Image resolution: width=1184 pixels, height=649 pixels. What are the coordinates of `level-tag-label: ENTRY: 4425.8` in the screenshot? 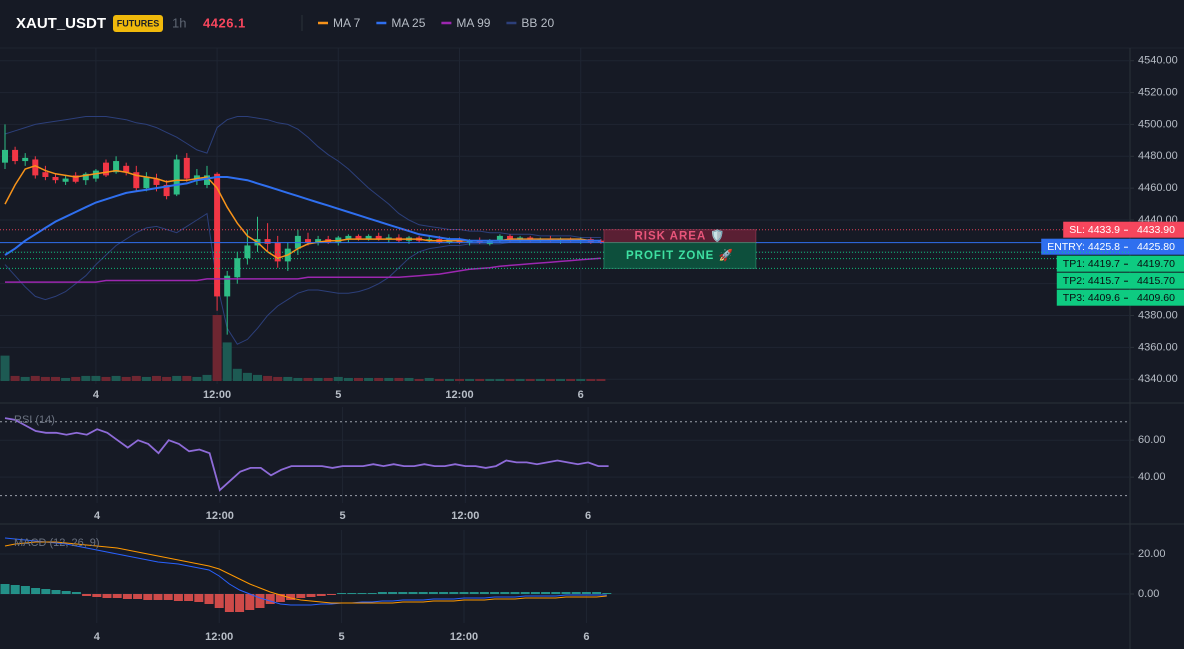 It's located at (1083, 247).